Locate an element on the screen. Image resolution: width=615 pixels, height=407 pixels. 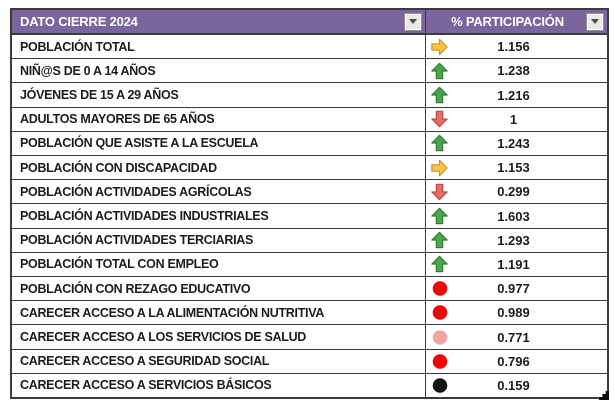
row-label-cell: JÓVENES DE 15 A 29 AÑOS is located at coordinates (219, 95).